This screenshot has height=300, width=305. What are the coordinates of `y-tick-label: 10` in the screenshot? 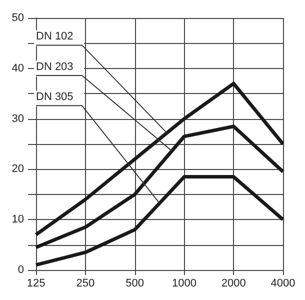 It's located at (18, 220).